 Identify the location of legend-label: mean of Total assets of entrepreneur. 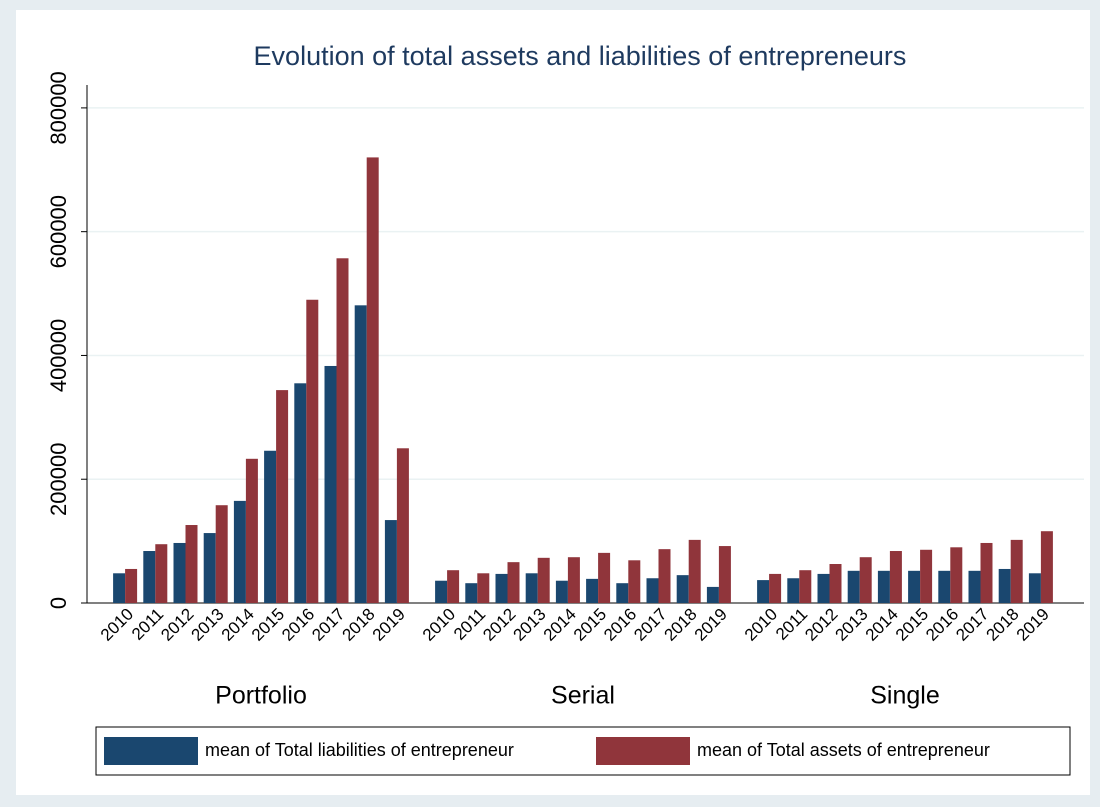
(843, 750).